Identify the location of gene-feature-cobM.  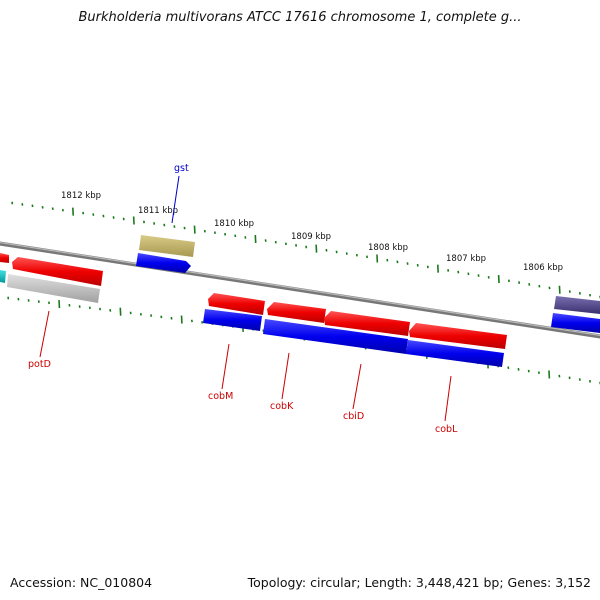
(236, 304).